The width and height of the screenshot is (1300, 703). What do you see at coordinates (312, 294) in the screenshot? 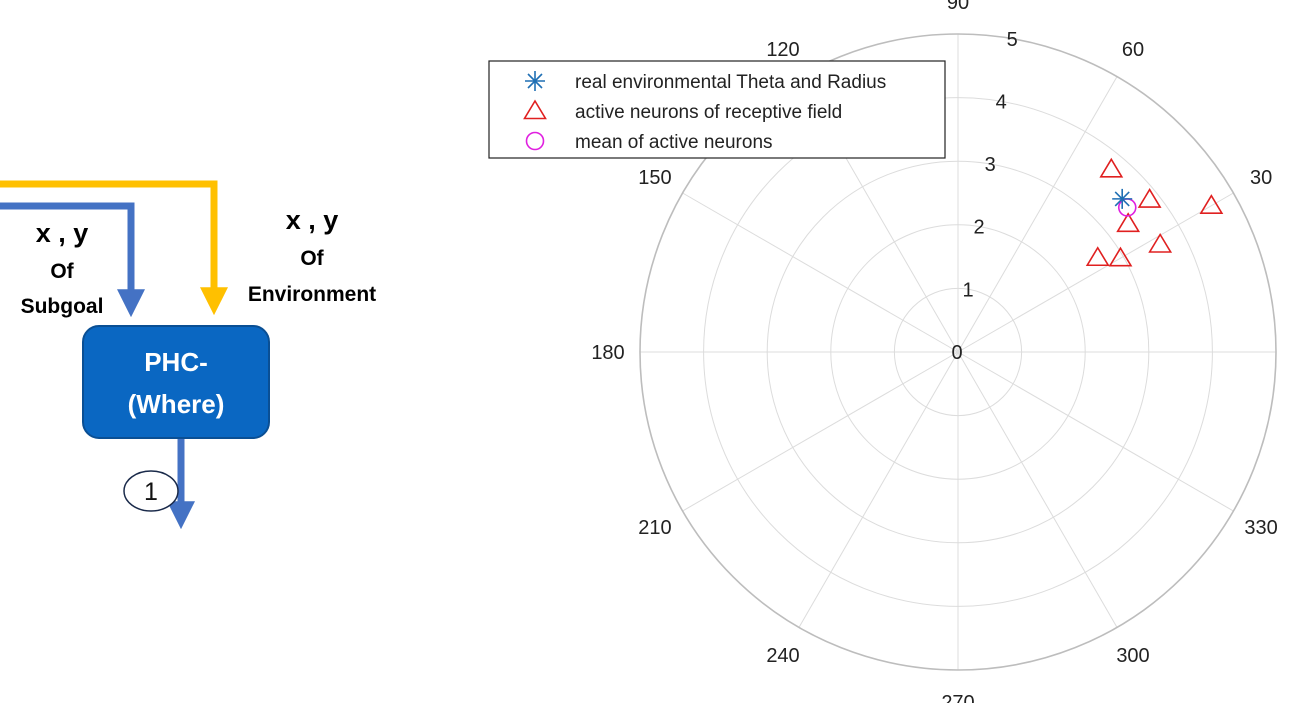
I see `environment-label: Environment` at bounding box center [312, 294].